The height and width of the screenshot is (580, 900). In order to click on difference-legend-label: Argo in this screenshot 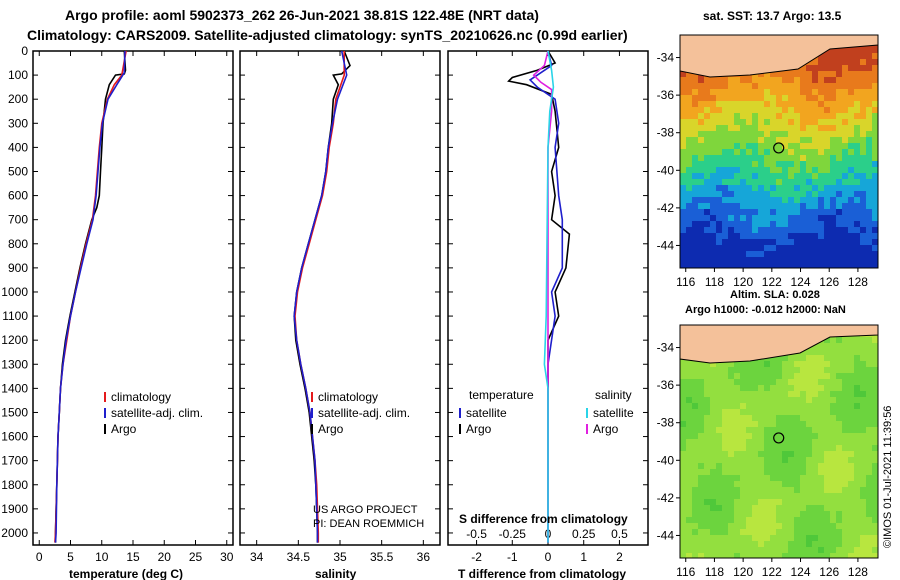, I will do `click(606, 429)`.